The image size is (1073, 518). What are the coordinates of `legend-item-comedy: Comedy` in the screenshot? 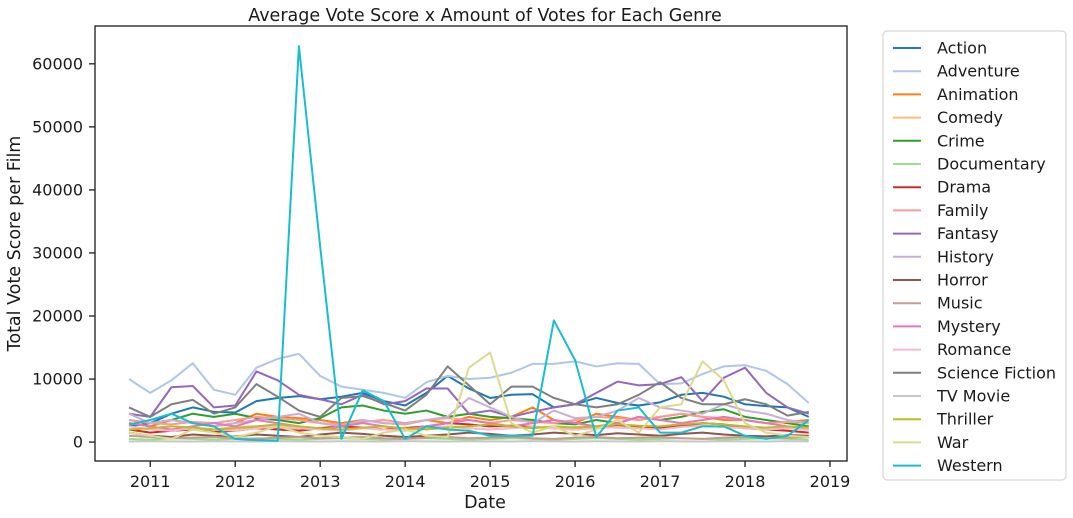 It's located at (948, 117).